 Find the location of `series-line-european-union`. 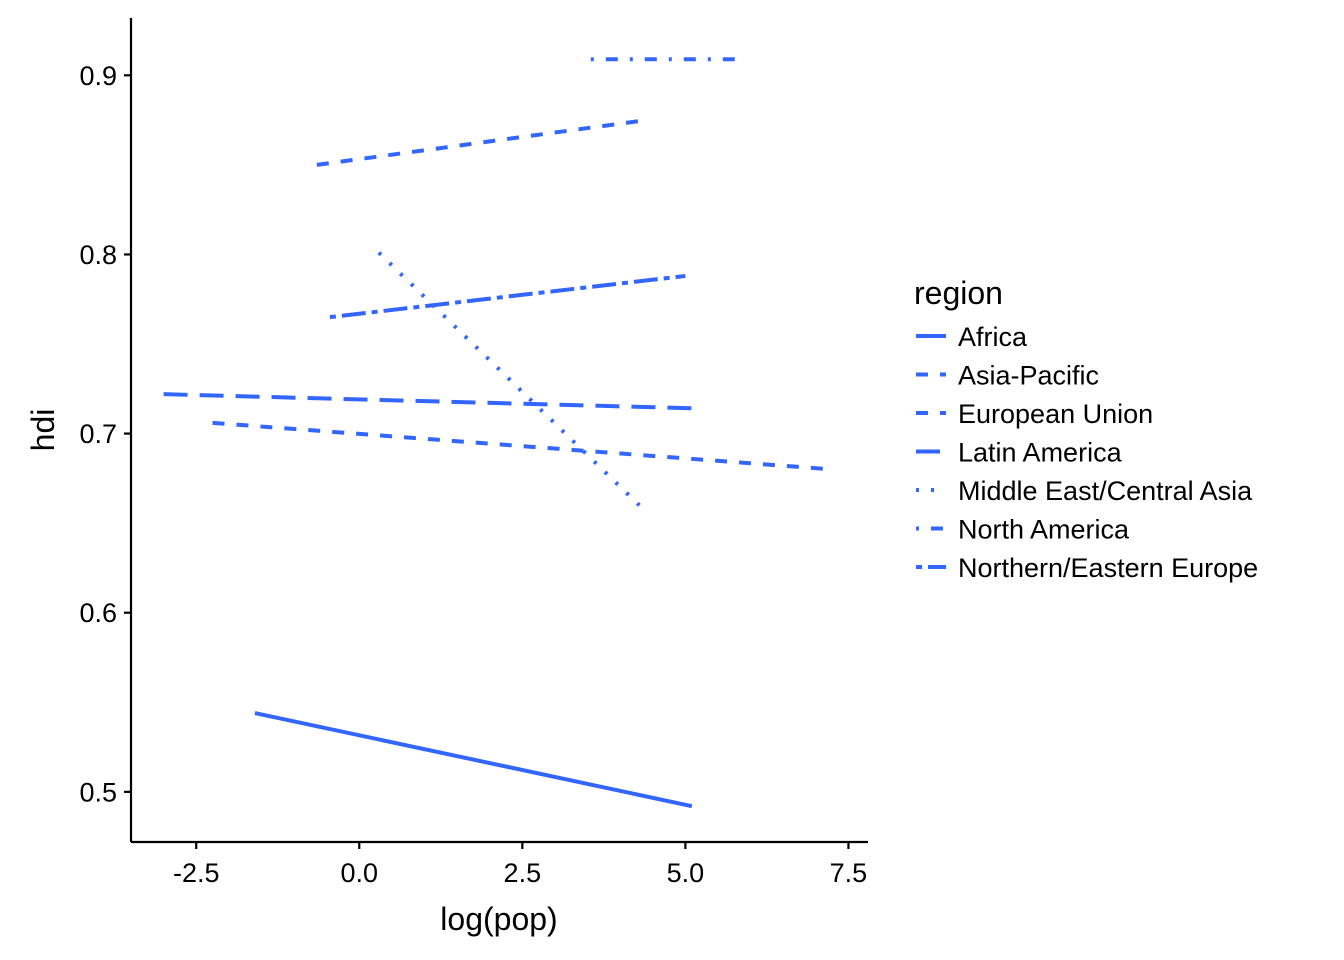

series-line-european-union is located at coordinates (481, 142).